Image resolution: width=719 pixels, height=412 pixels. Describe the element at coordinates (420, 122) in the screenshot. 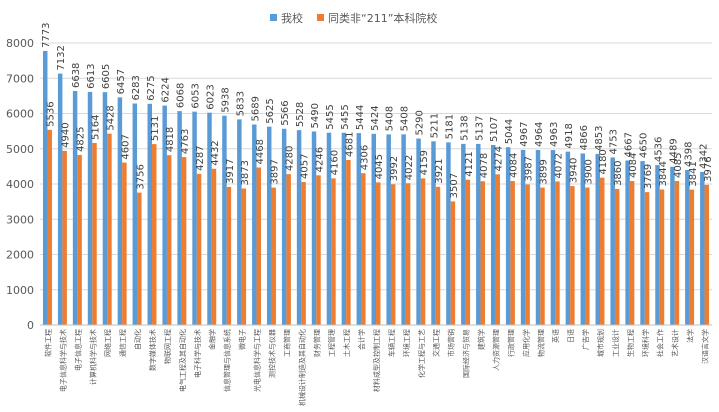

I see `value-label: 5290` at that location.